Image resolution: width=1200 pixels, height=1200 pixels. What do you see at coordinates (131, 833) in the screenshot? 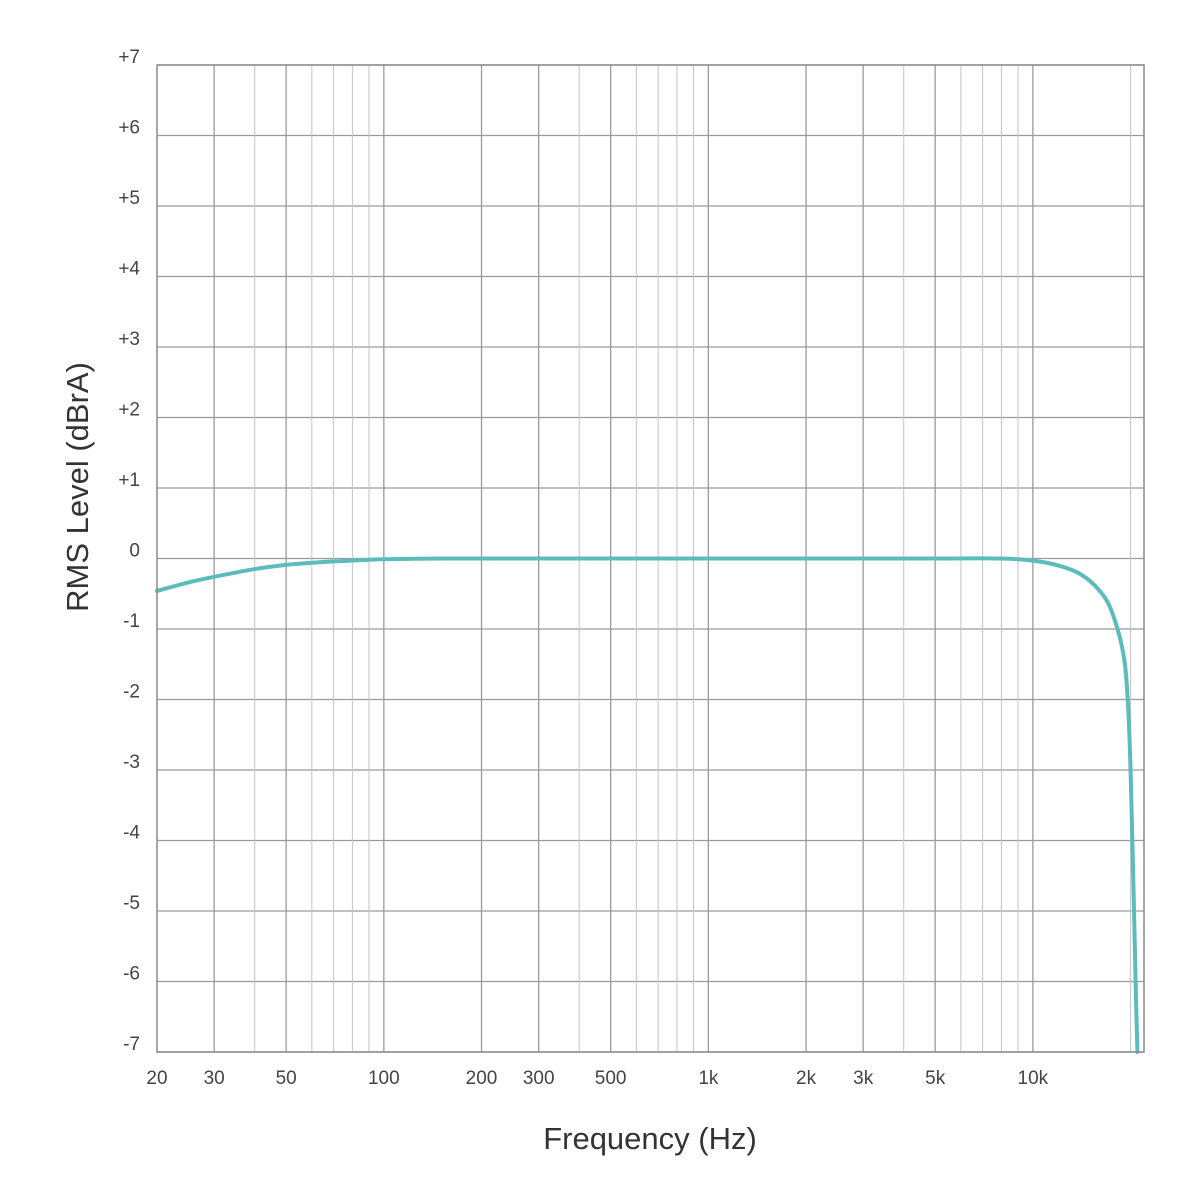
I see `y-tick-label: -4` at bounding box center [131, 833].